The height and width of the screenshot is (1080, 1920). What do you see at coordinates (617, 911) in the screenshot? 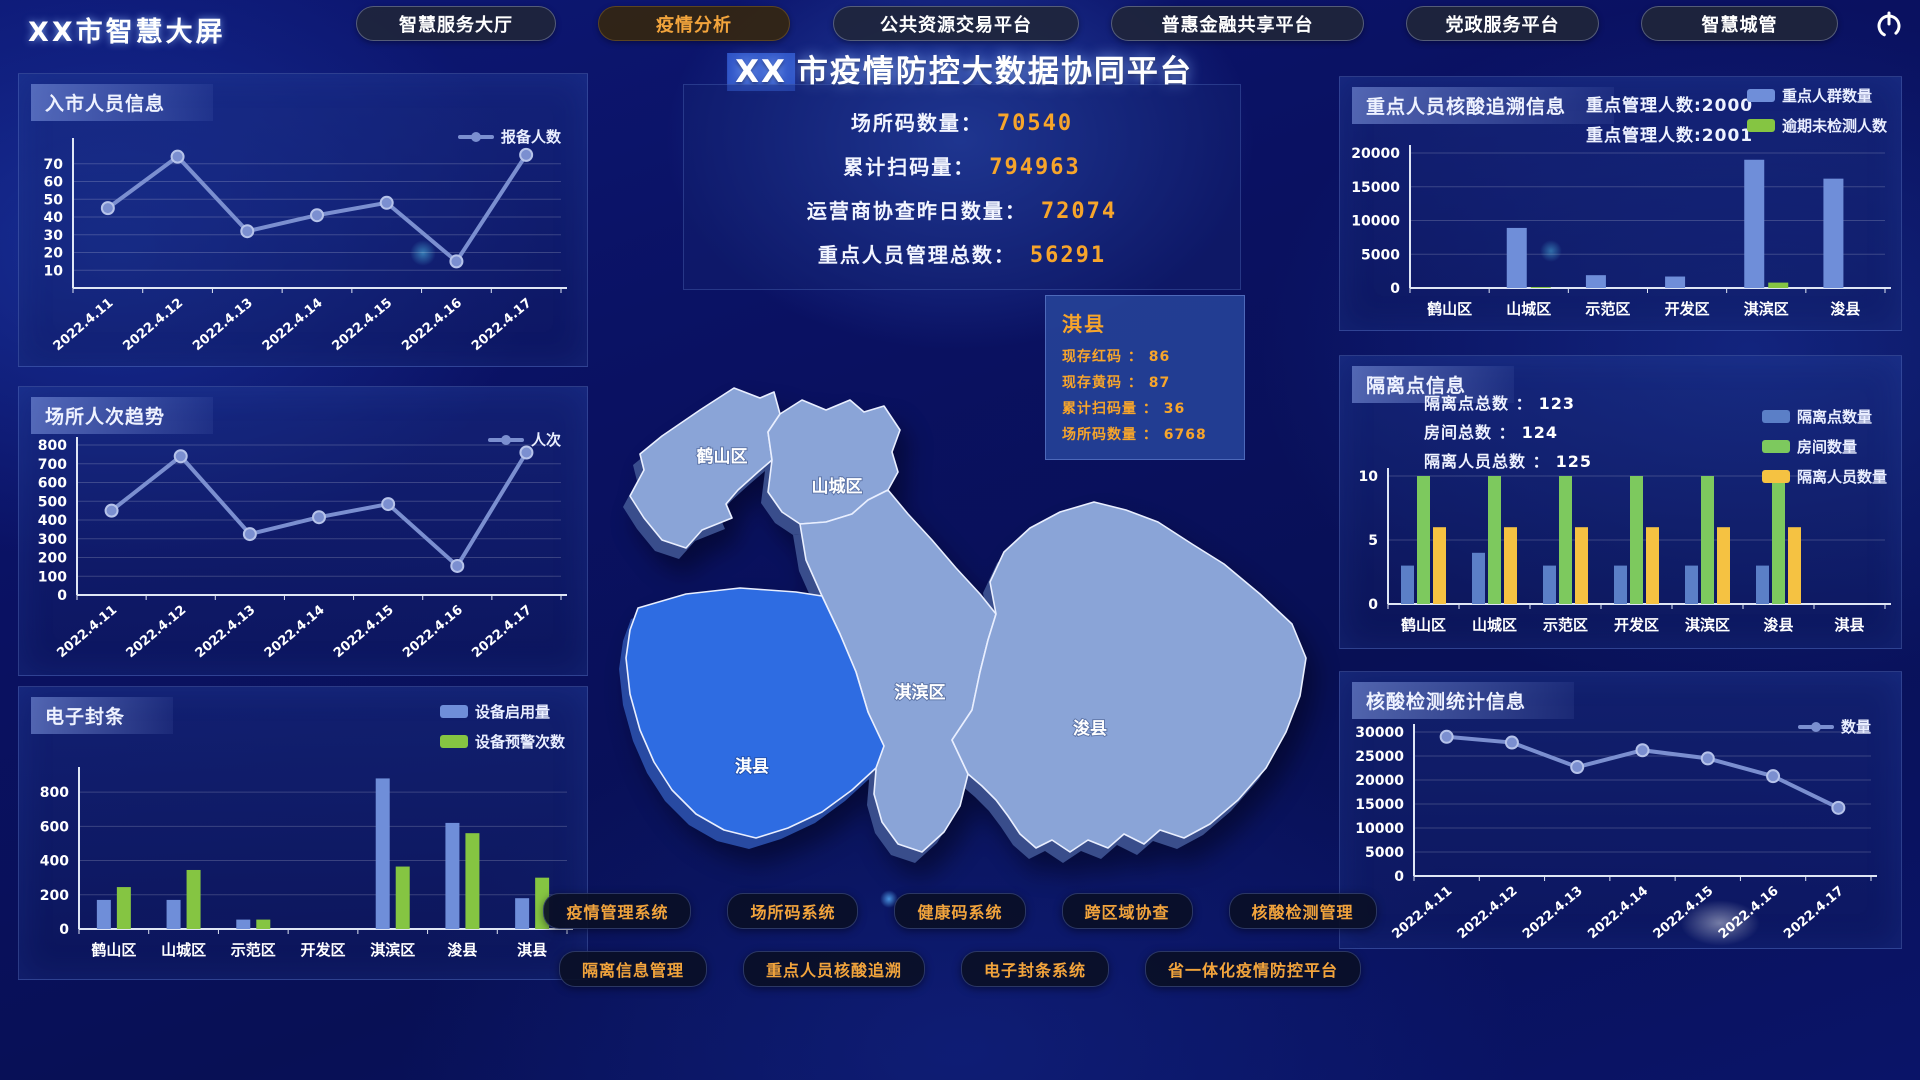
I see `btn-epidemic-mgmt-system: 疫情管理系统` at bounding box center [617, 911].